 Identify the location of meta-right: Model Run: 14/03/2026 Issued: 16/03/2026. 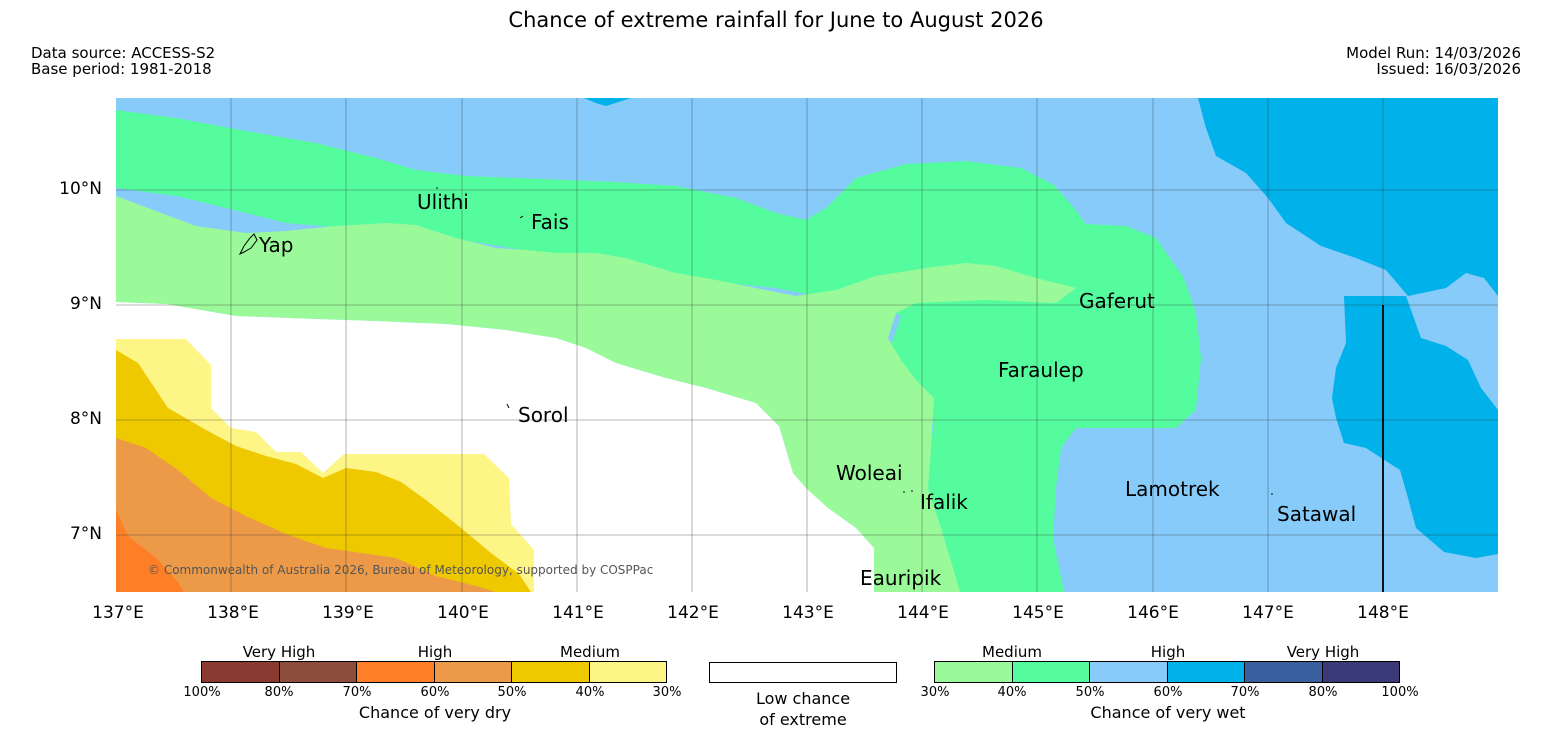
(1433, 61).